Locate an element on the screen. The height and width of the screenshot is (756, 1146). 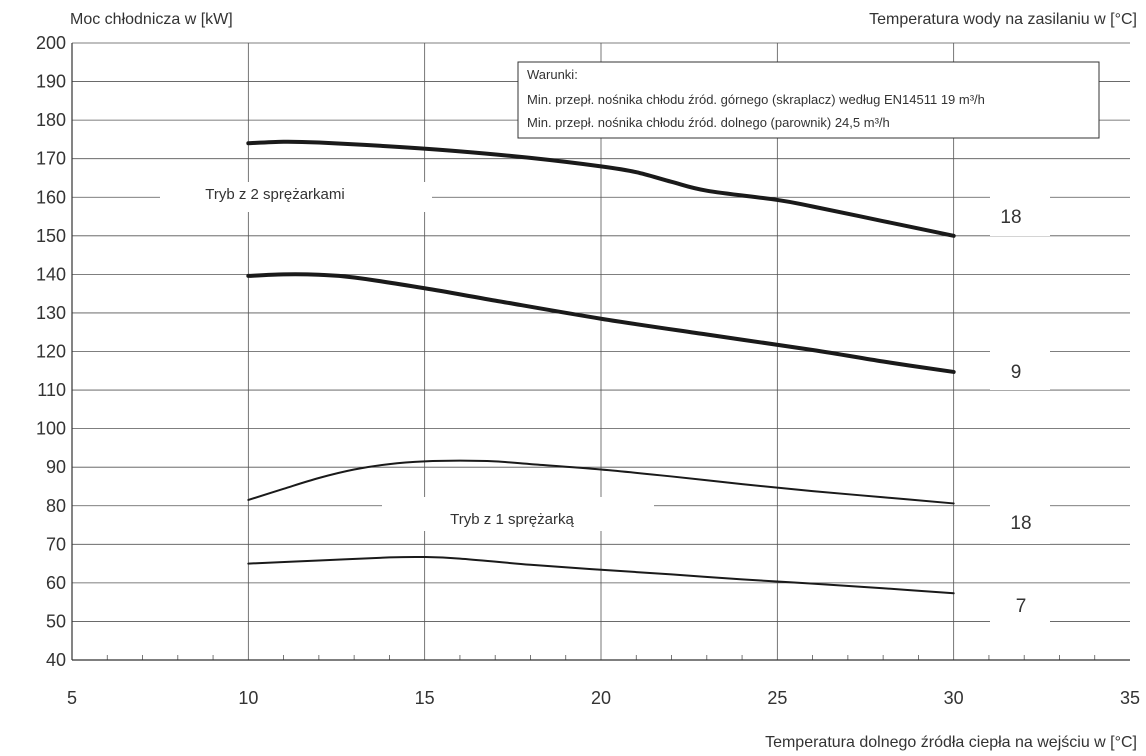
x-tick-labels: 5 10 15 20 25 30 35 is located at coordinates (603, 698).